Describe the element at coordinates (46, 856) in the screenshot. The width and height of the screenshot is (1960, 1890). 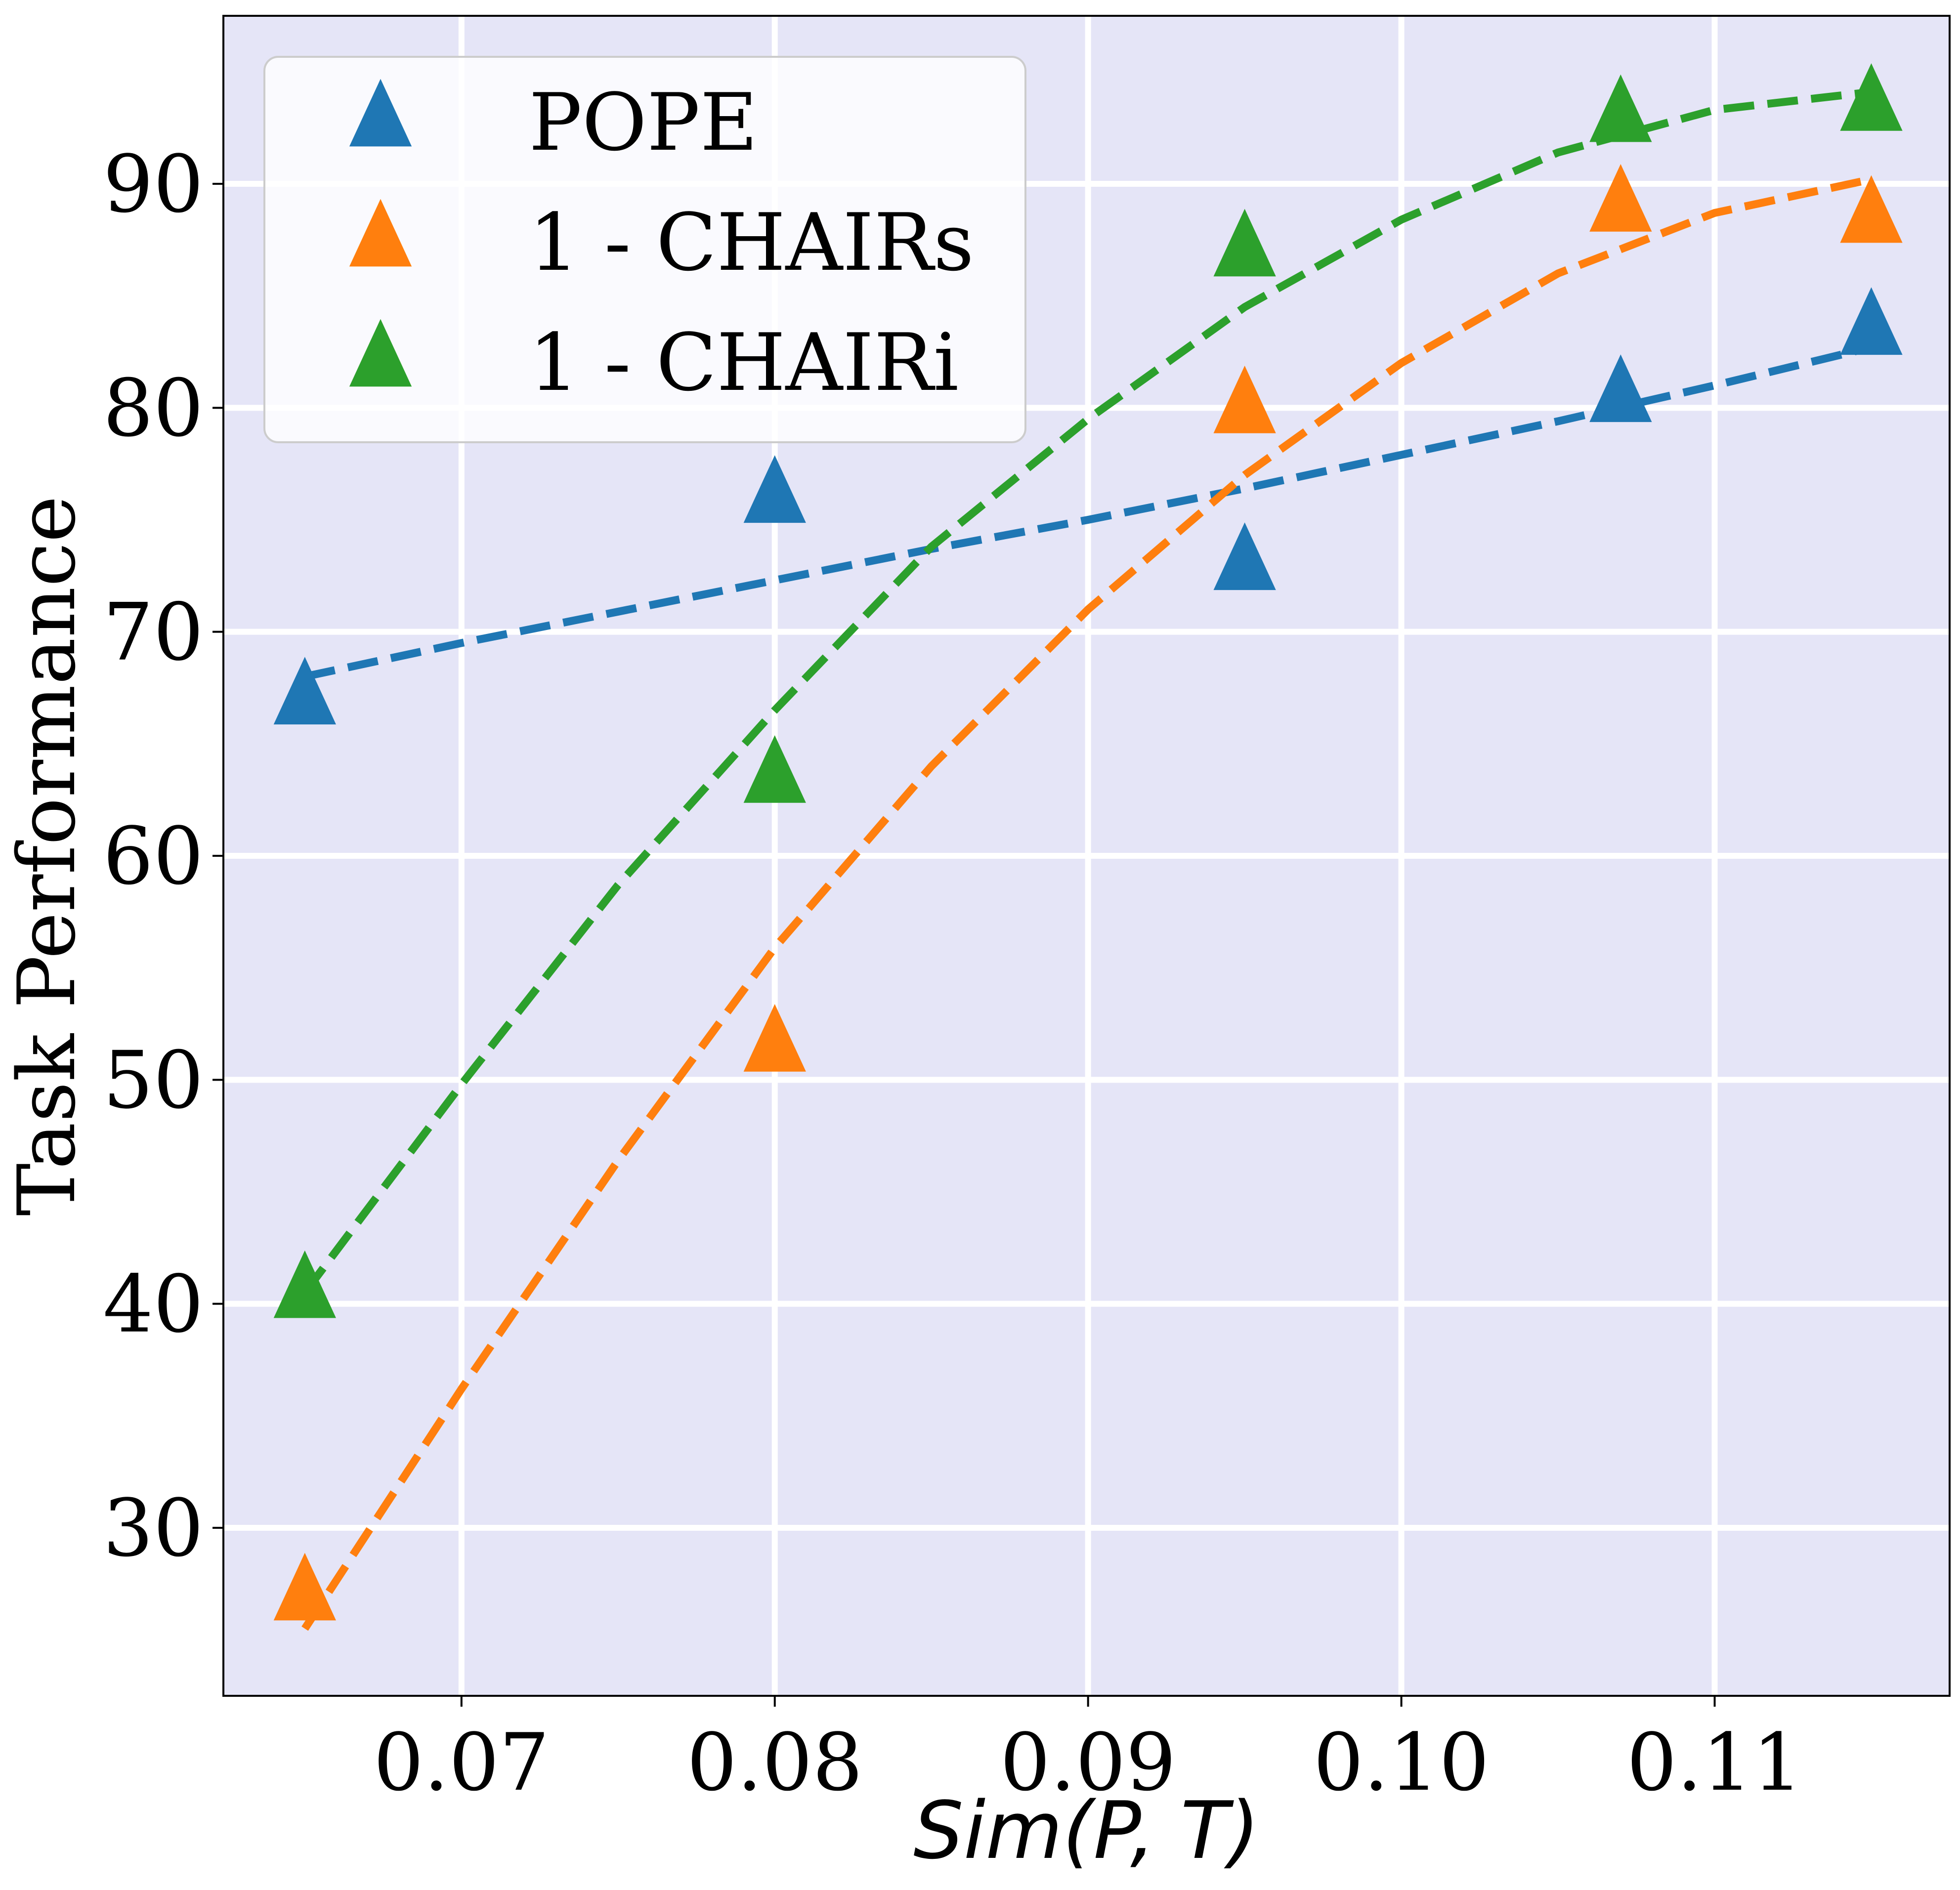
I see `y-axis-title: Task Performance` at that location.